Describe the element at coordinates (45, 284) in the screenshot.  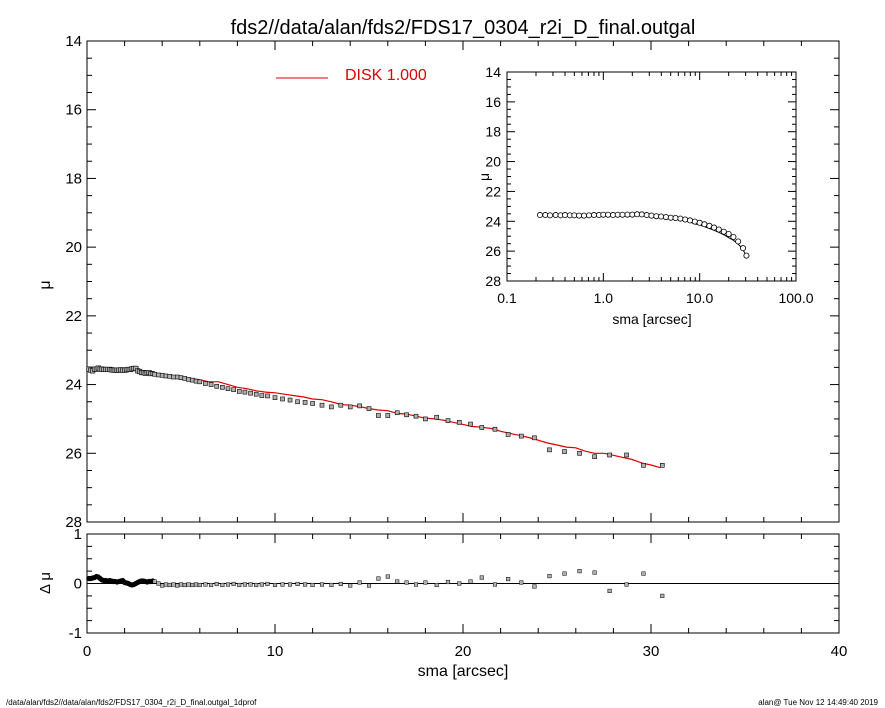
I see `main-y-axis-label: μ` at that location.